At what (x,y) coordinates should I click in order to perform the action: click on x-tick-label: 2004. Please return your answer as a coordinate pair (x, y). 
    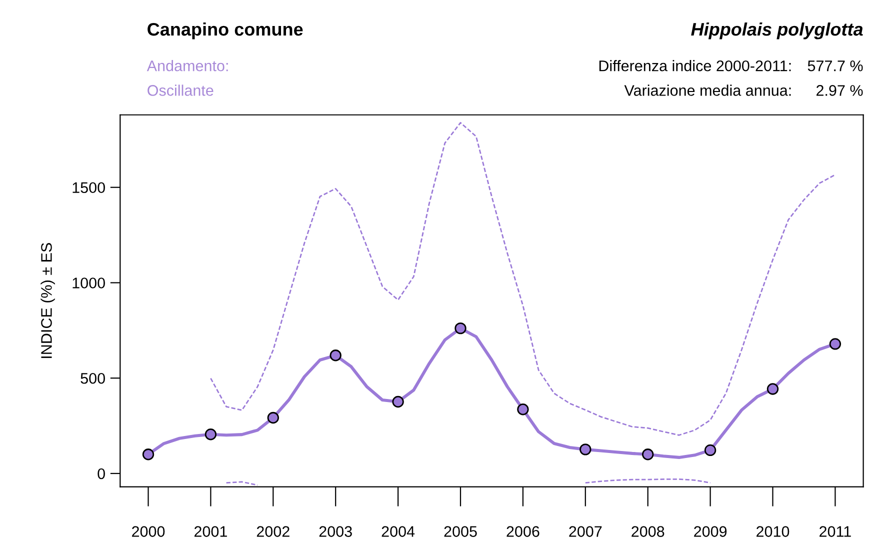
    Looking at the image, I should click on (398, 531).